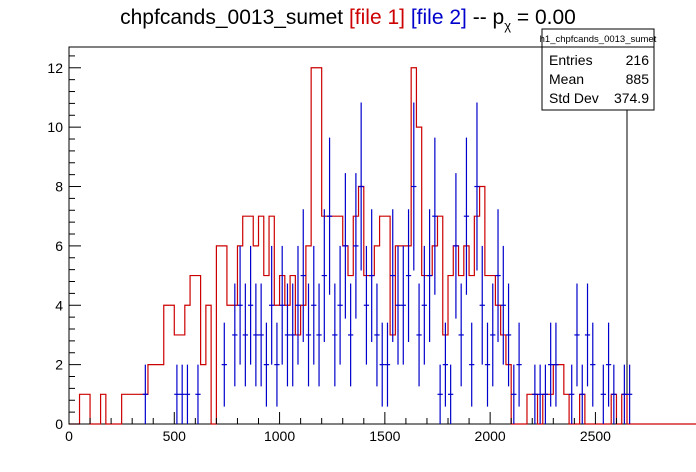 This screenshot has width=696, height=472. I want to click on y-tick-label: 8, so click(59, 187).